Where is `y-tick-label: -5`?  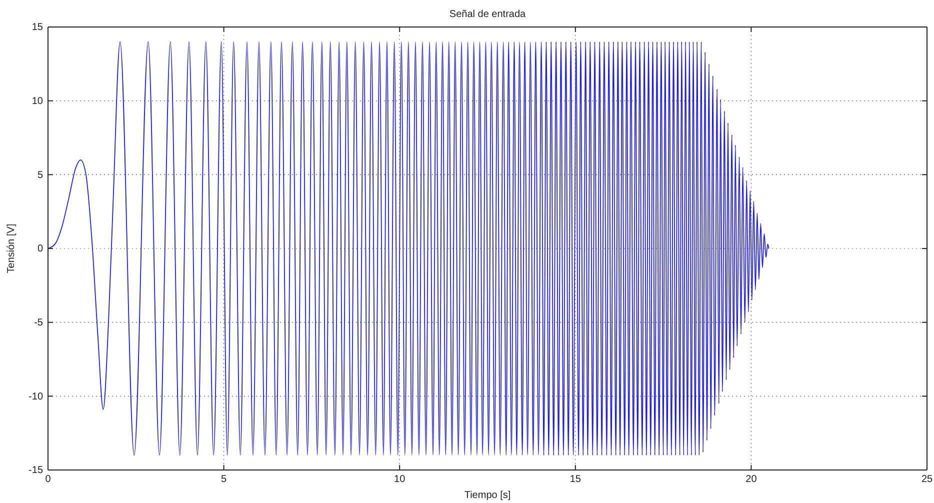 y-tick-label: -5 is located at coordinates (39, 323).